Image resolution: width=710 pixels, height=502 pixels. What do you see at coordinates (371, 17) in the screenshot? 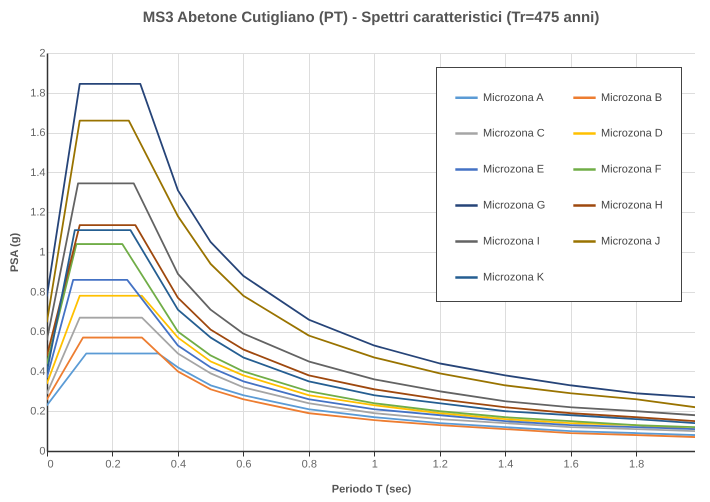
I see `chart-title: MS3 Abetone Cutigliano (PT) - Spettri caratteristici (Tr=475 anni)` at bounding box center [371, 17].